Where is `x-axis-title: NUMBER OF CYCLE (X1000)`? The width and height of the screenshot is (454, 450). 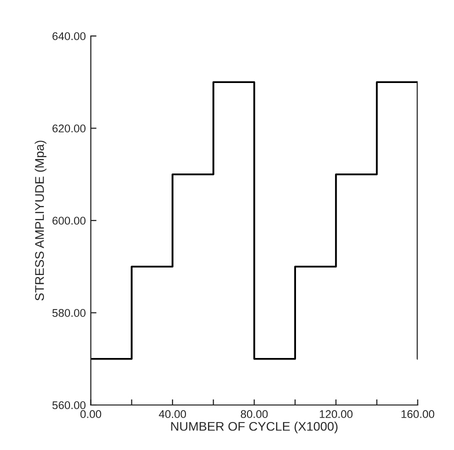
x-axis-title: NUMBER OF CYCLE (X1000) is located at coordinates (254, 428).